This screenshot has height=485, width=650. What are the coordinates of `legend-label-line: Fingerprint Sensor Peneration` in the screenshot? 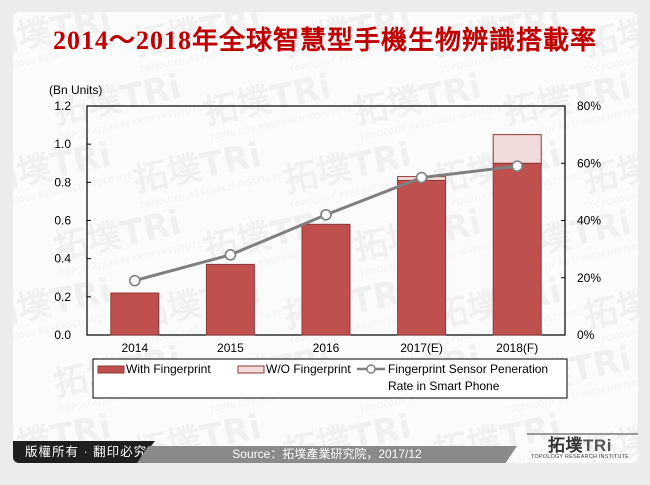 It's located at (468, 369).